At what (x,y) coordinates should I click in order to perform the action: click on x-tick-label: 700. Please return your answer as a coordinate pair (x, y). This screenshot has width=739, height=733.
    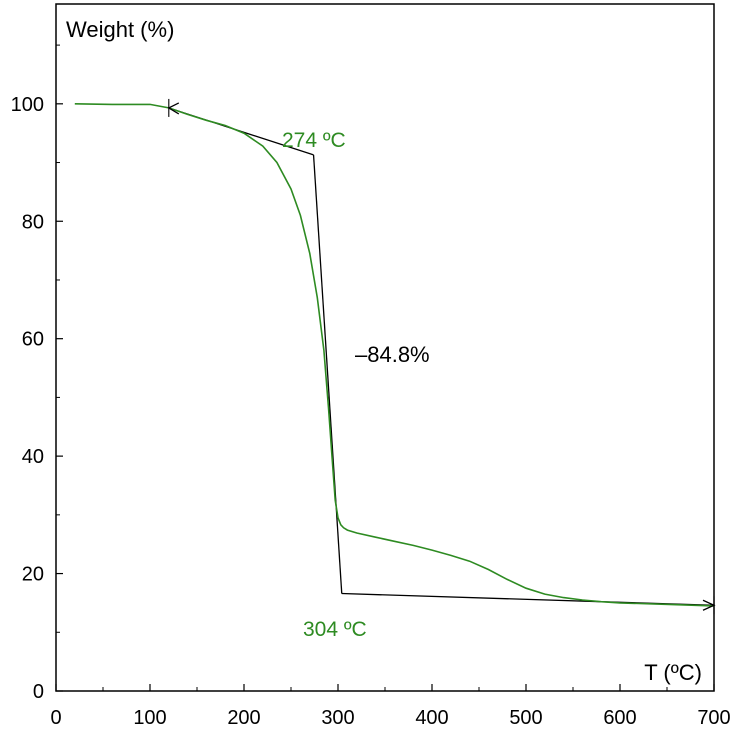
    Looking at the image, I should click on (713, 718).